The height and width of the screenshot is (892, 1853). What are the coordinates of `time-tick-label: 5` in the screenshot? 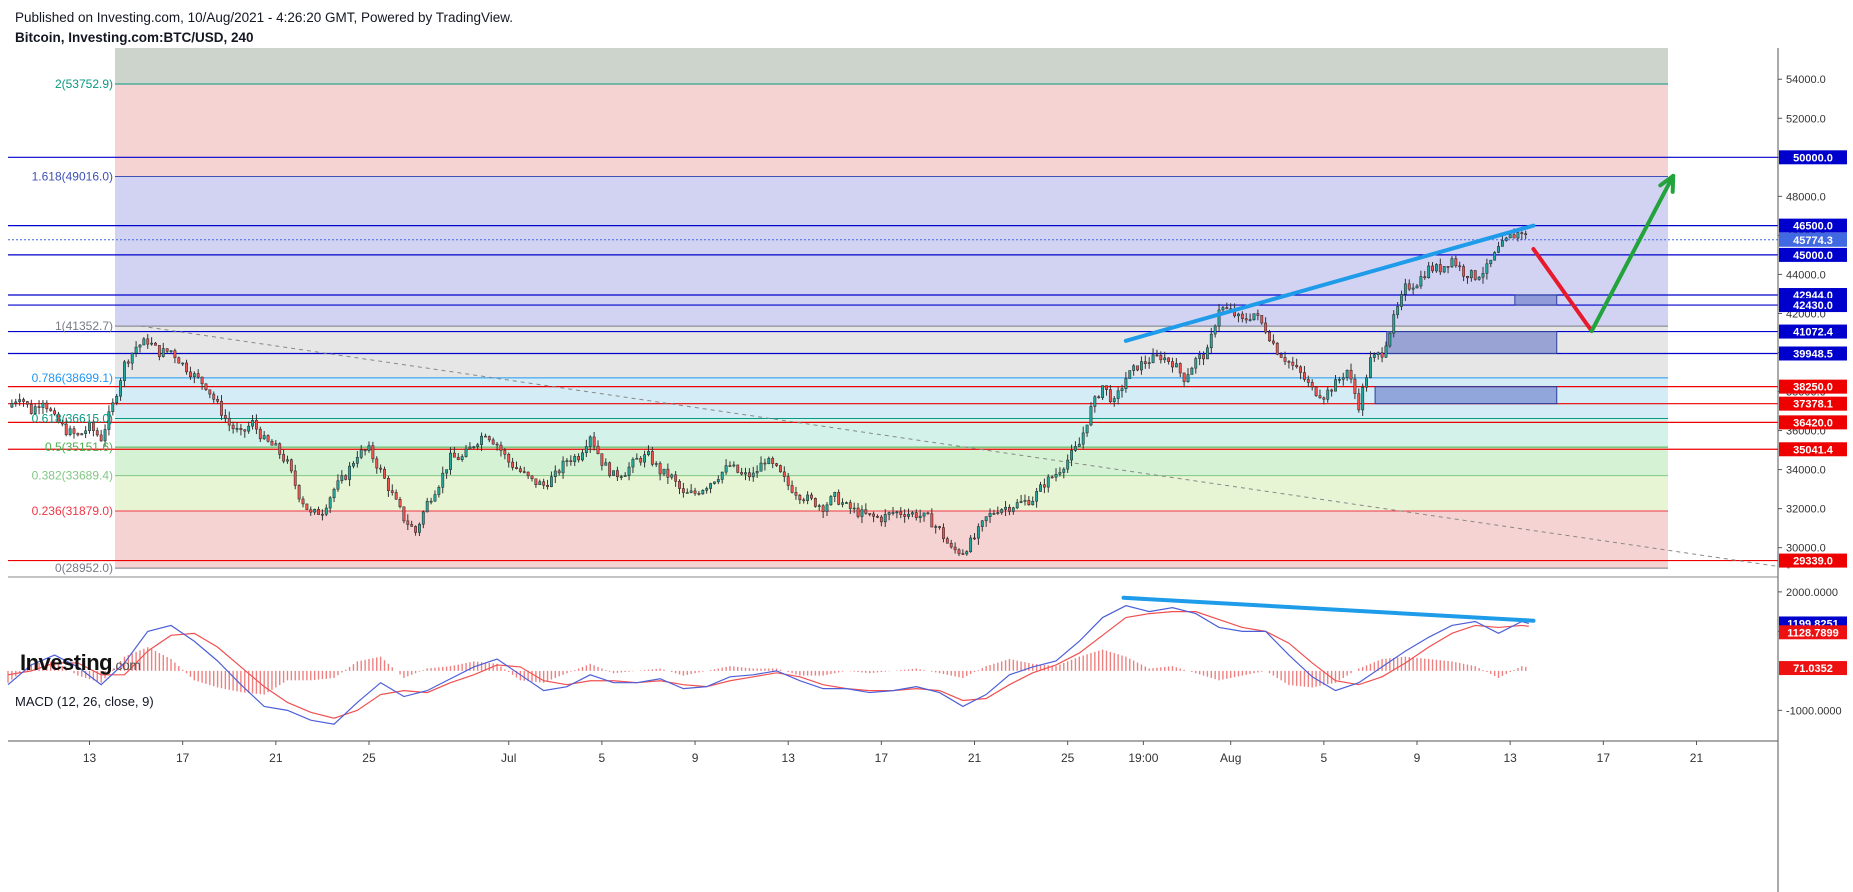 It's located at (602, 758).